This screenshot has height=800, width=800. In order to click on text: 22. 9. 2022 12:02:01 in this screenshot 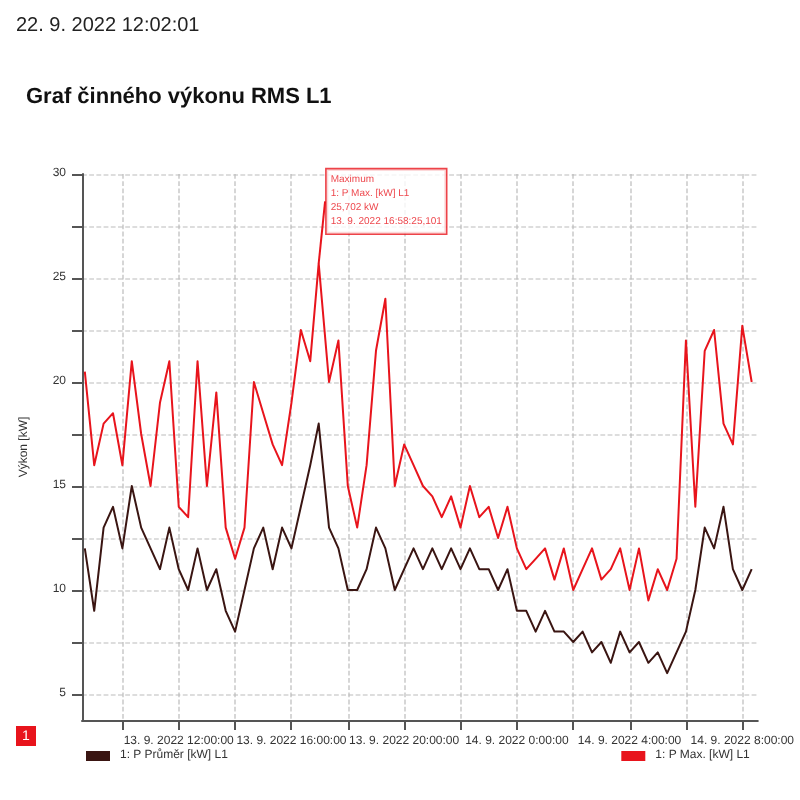, I will do `click(108, 26)`.